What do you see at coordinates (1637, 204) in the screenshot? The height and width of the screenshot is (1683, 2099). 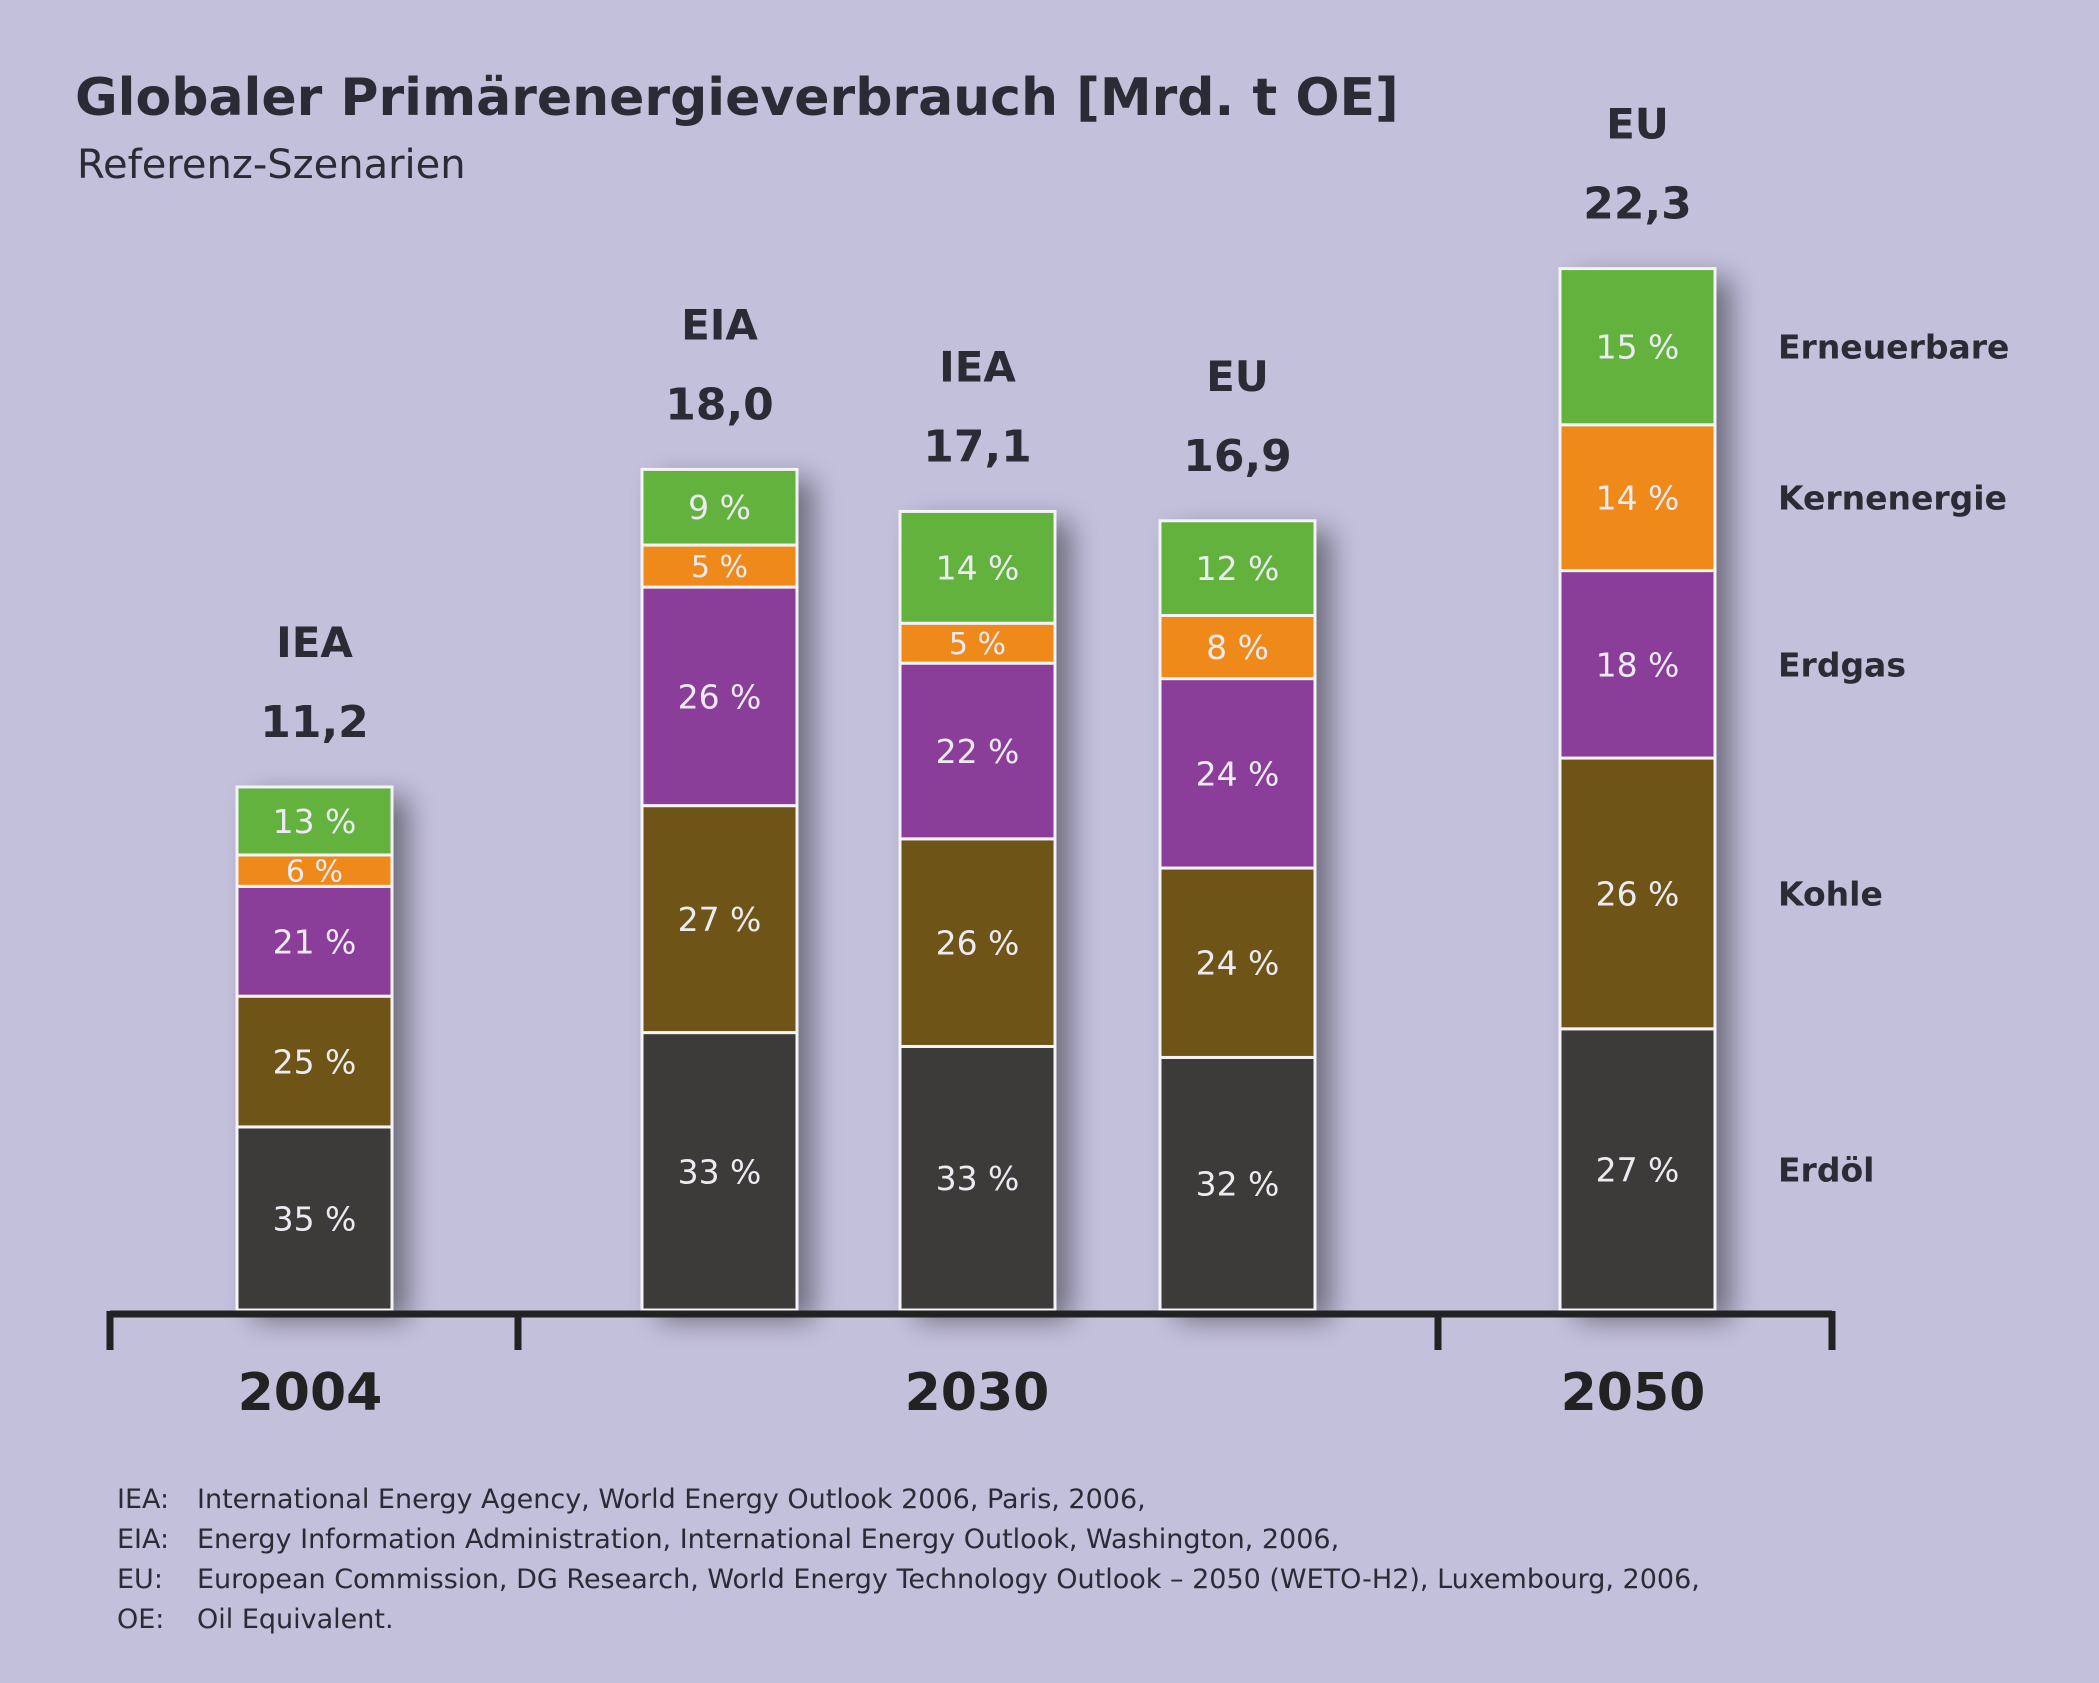 I see `bar-total-label: 22,3` at bounding box center [1637, 204].